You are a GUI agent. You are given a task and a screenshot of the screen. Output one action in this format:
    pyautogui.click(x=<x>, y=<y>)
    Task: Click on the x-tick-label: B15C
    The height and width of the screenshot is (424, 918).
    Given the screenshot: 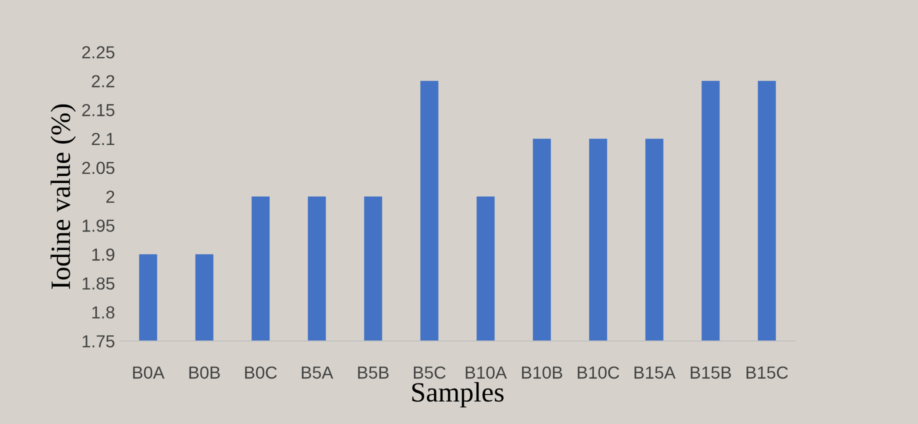 What is the action you would take?
    pyautogui.click(x=767, y=372)
    